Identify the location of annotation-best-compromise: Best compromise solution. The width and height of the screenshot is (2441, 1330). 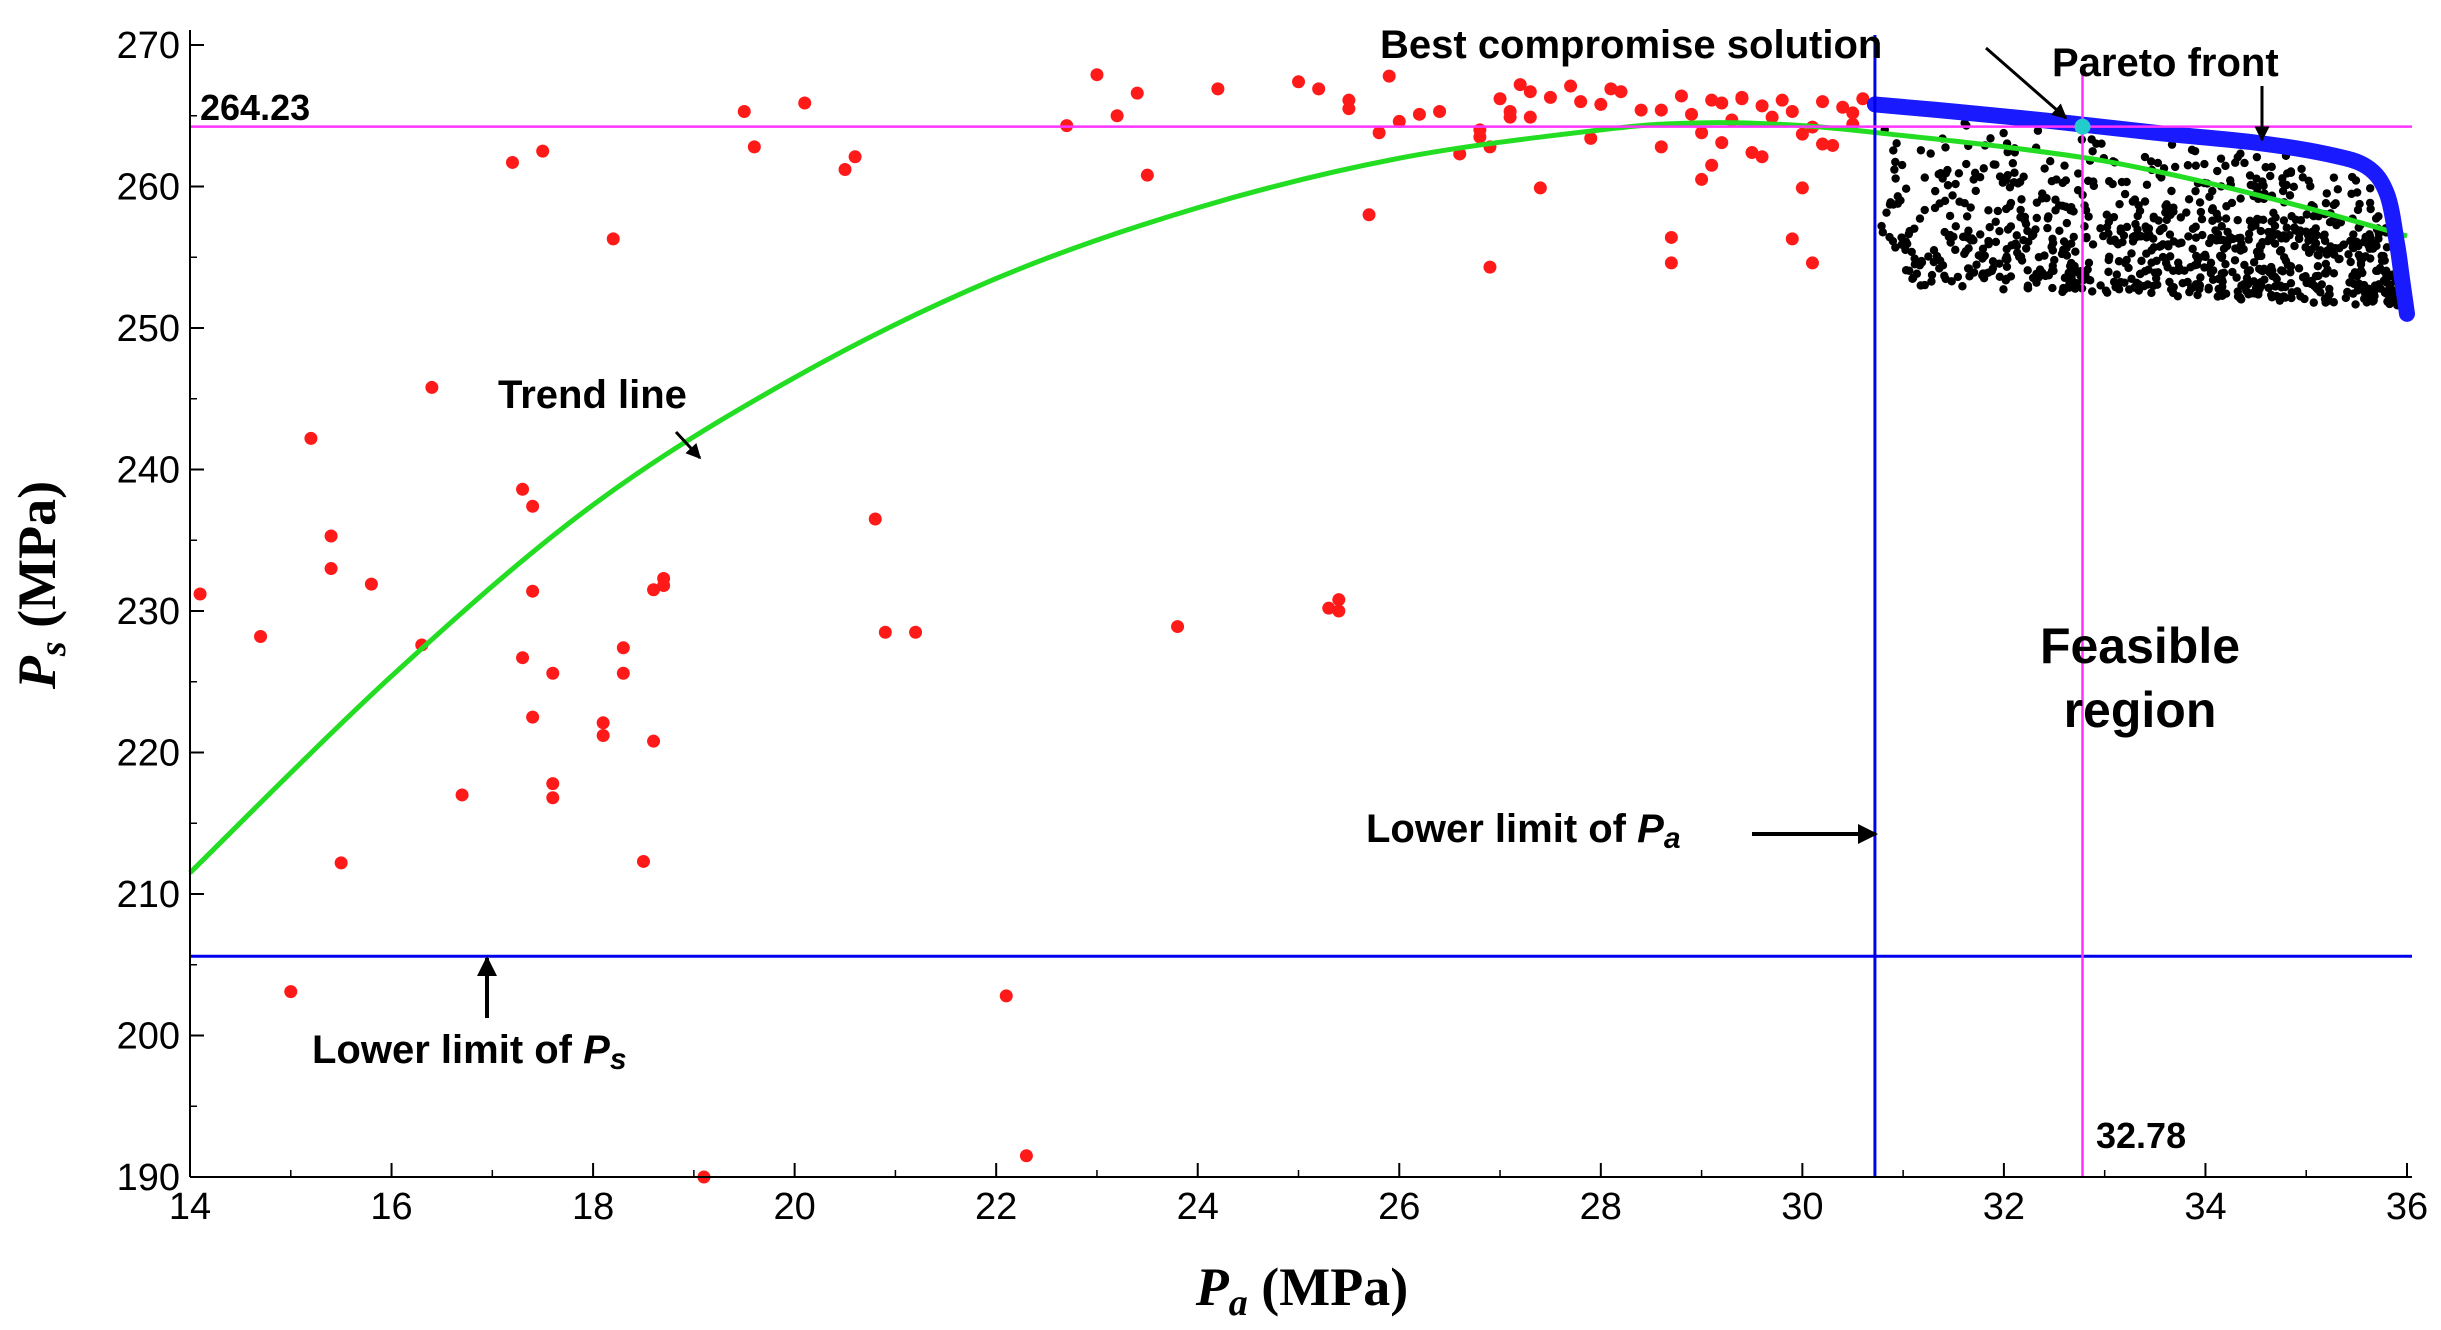
(1631, 45).